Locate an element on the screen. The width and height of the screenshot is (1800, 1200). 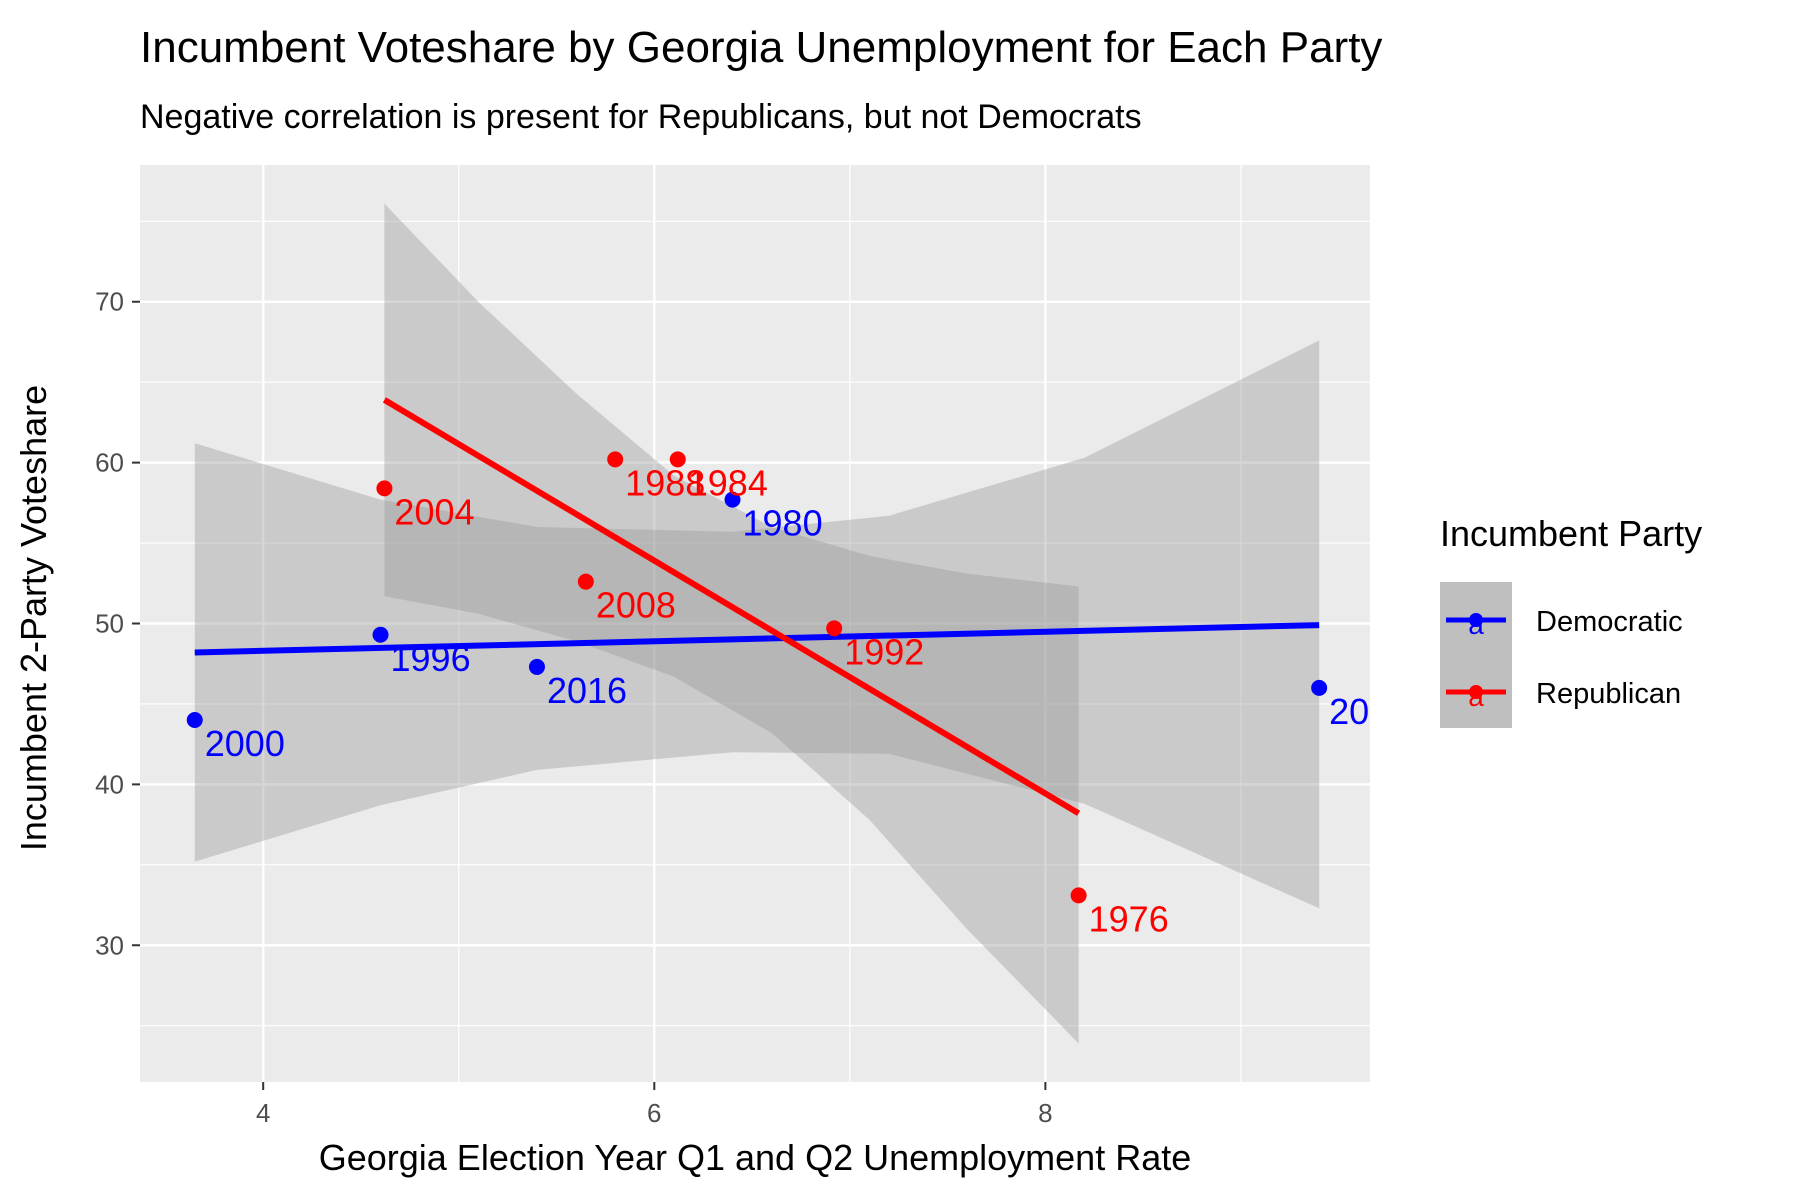
y-axis-title: Incumbent 2-Party Voteshare is located at coordinates (33, 618).